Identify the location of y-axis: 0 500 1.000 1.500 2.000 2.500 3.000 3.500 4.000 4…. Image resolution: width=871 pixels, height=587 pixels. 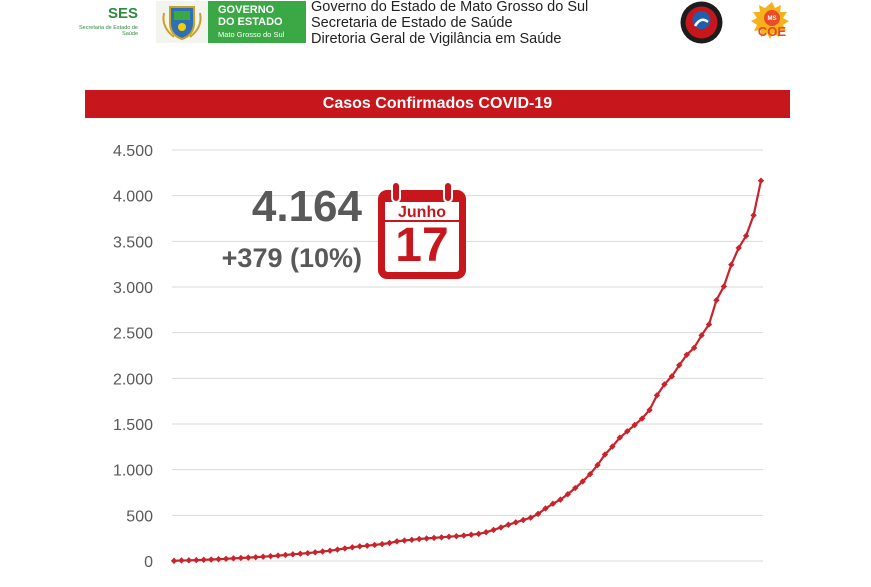
(133, 357).